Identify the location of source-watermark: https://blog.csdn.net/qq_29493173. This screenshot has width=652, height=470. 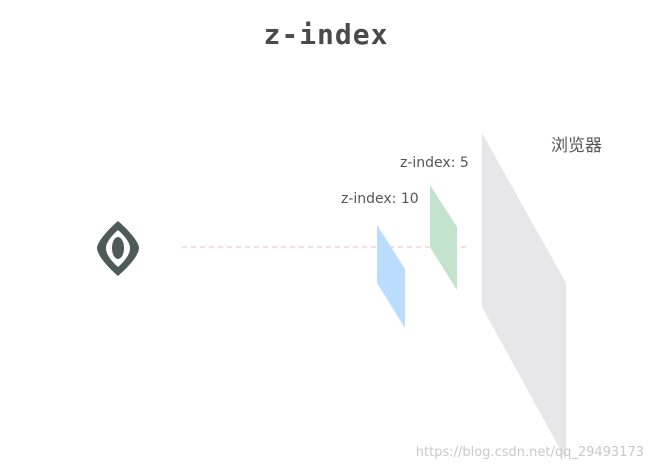
(529, 452).